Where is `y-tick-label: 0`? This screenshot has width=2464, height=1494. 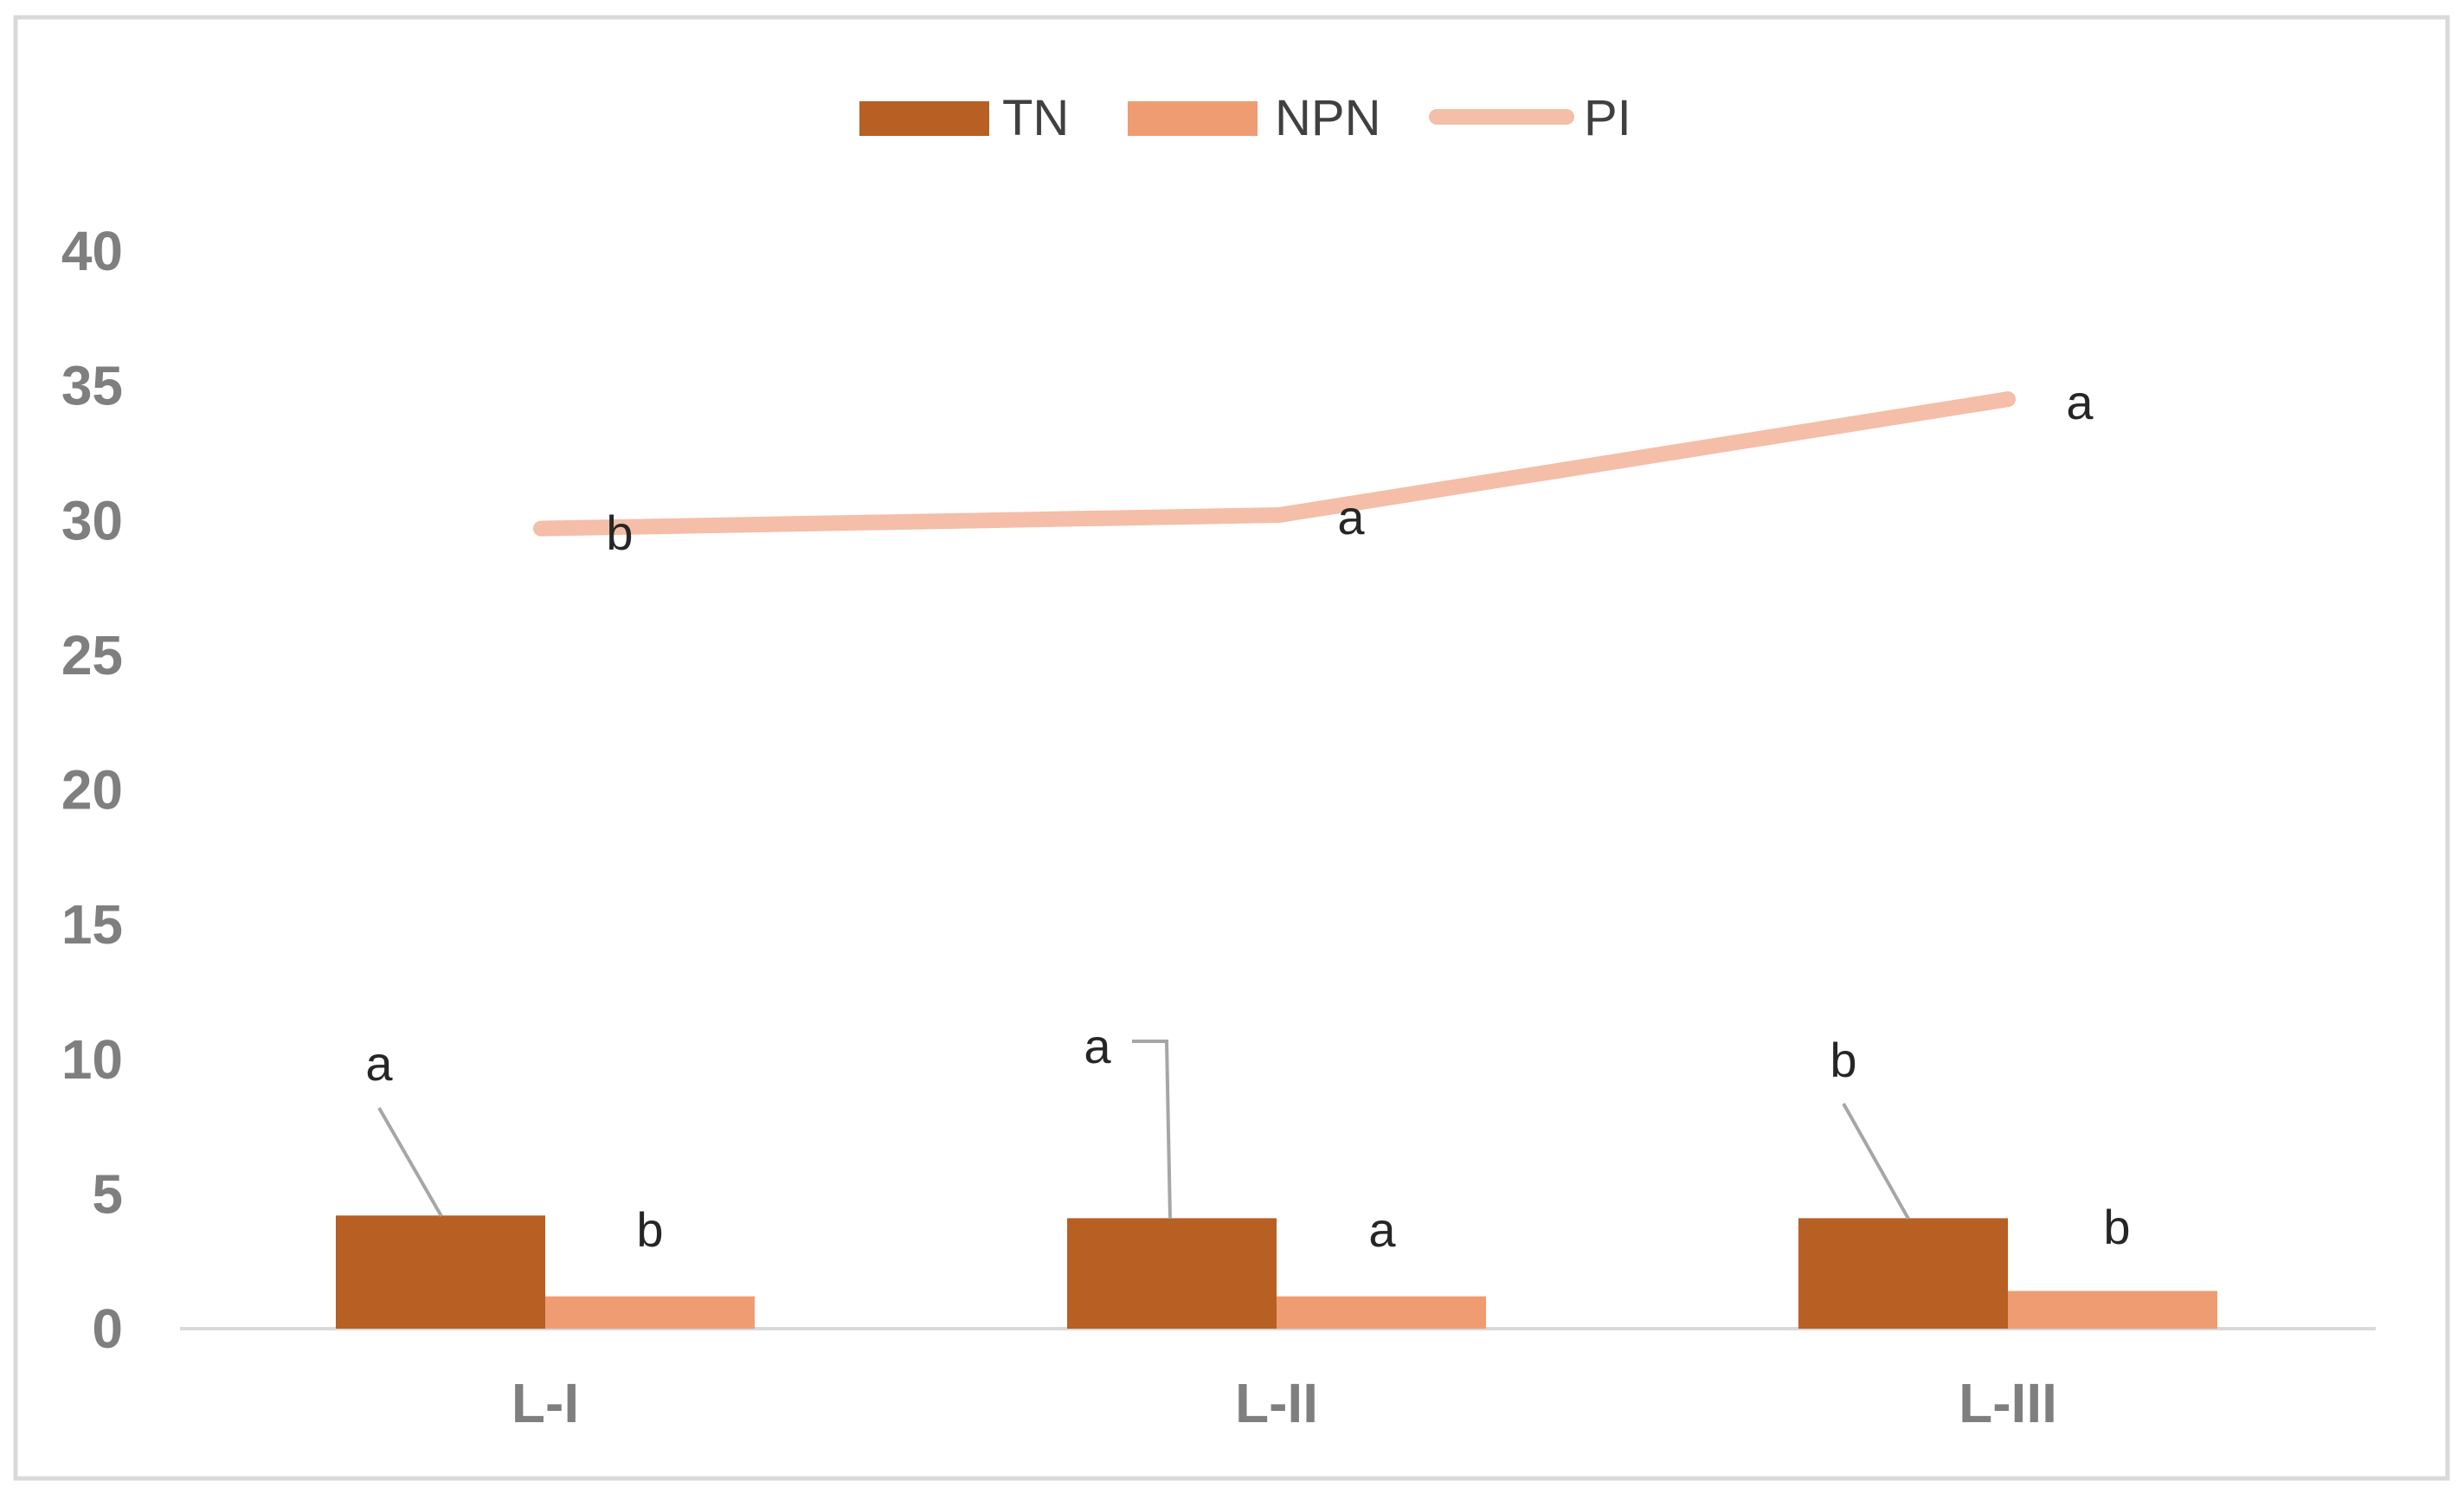
y-tick-label: 0 is located at coordinates (107, 1329).